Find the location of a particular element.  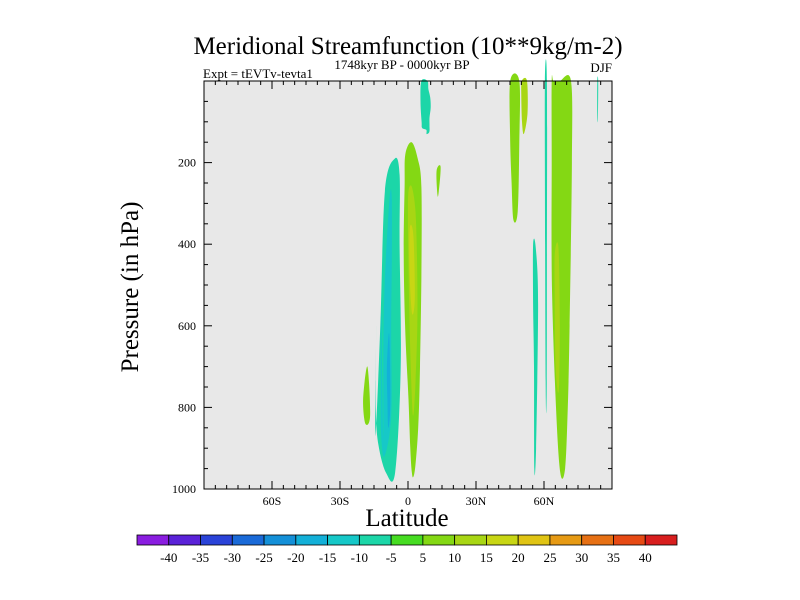

colorbar-label: 10 is located at coordinates (454, 557).